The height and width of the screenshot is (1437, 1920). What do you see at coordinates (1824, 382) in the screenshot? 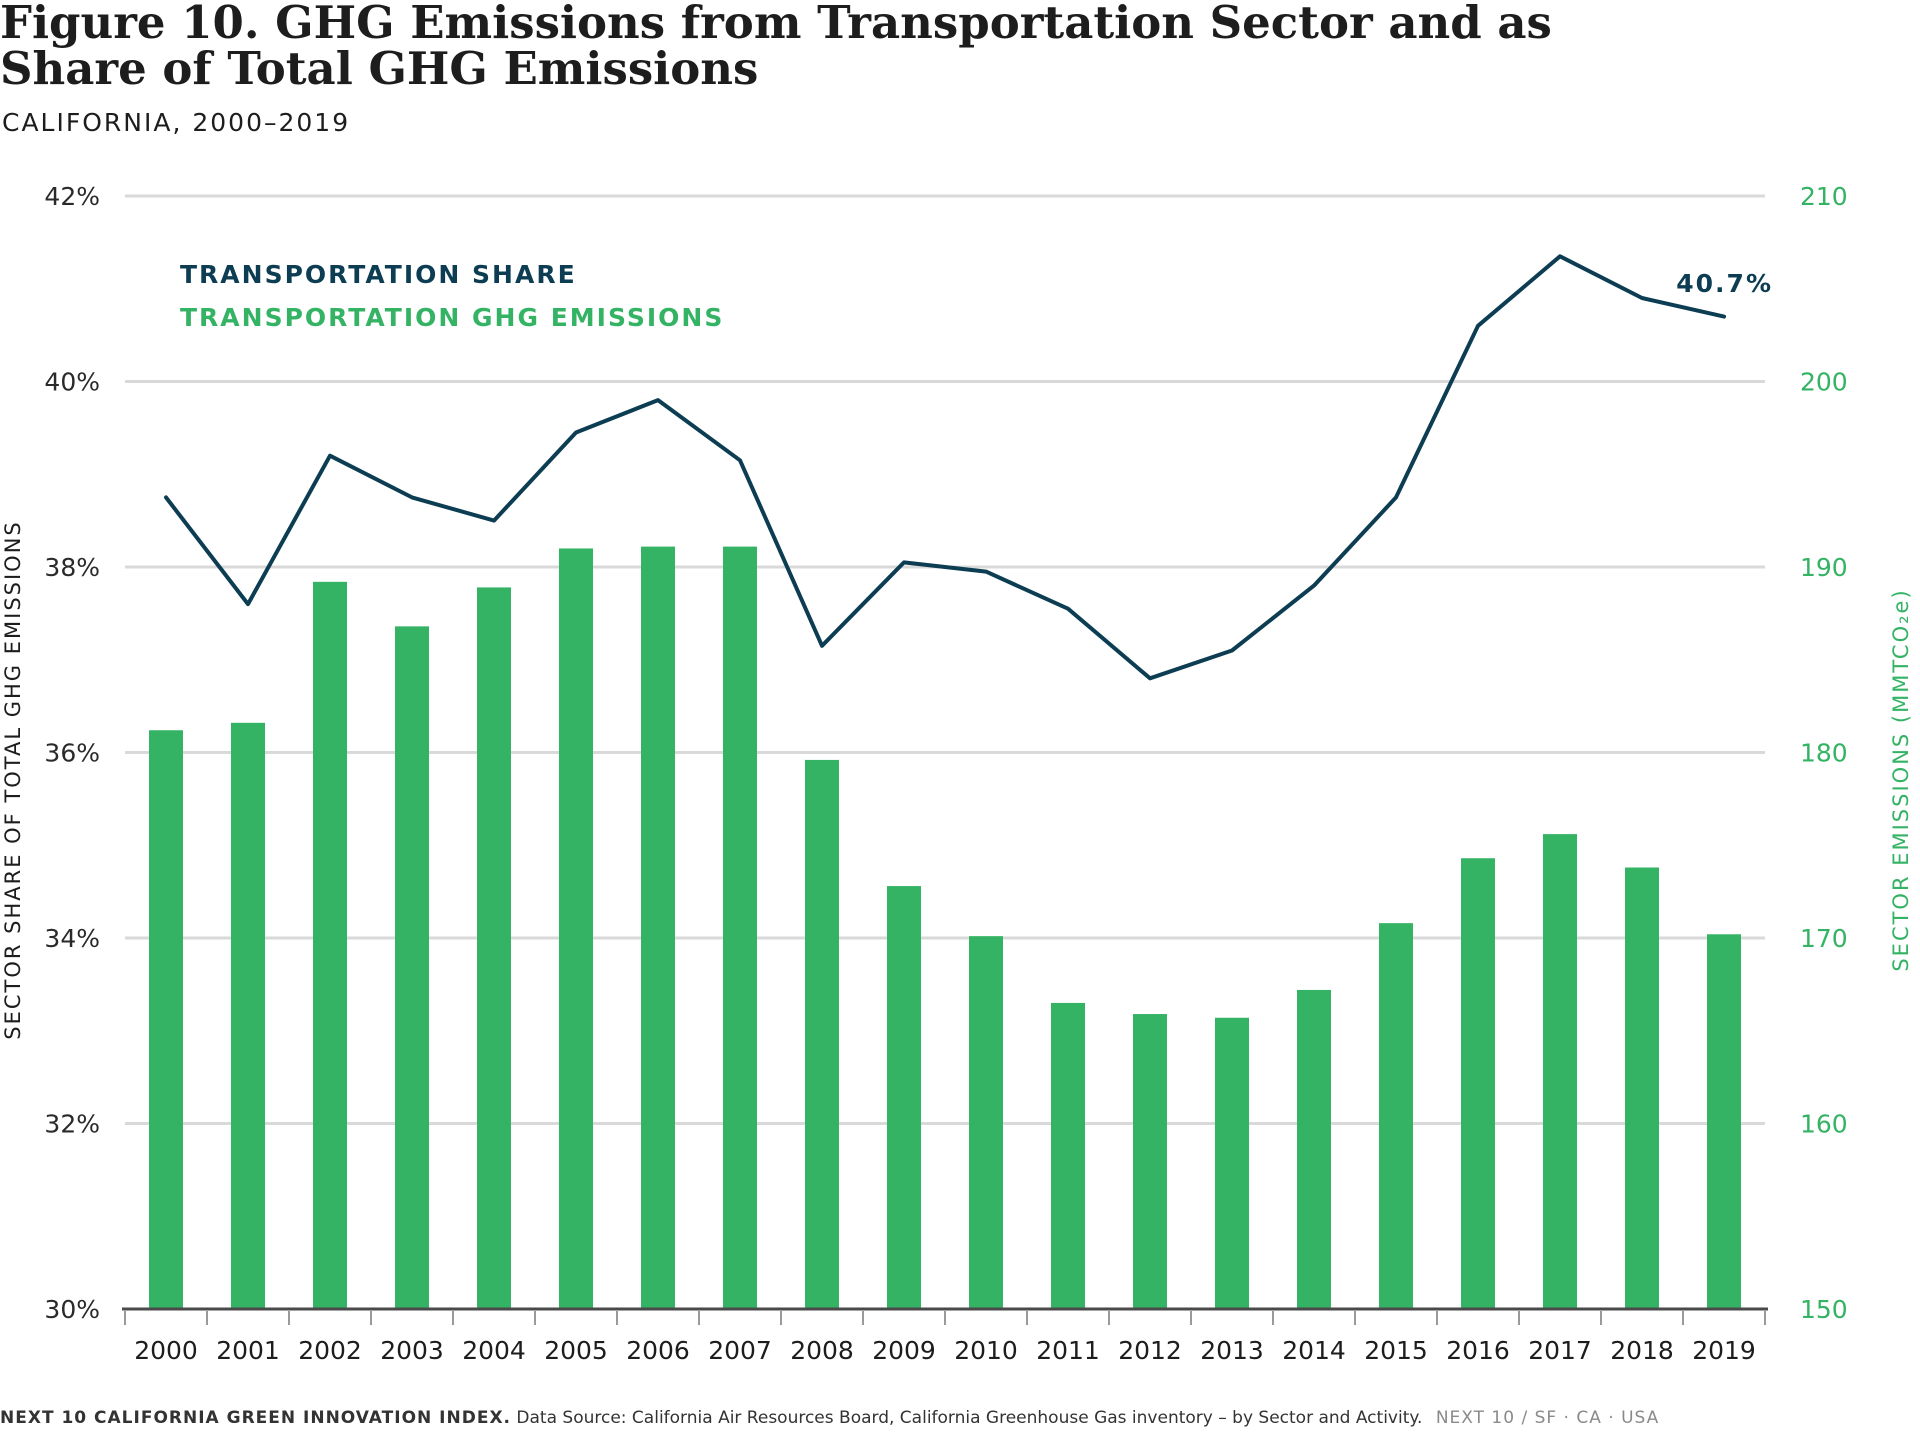
I see `right-tick-label: 200` at bounding box center [1824, 382].